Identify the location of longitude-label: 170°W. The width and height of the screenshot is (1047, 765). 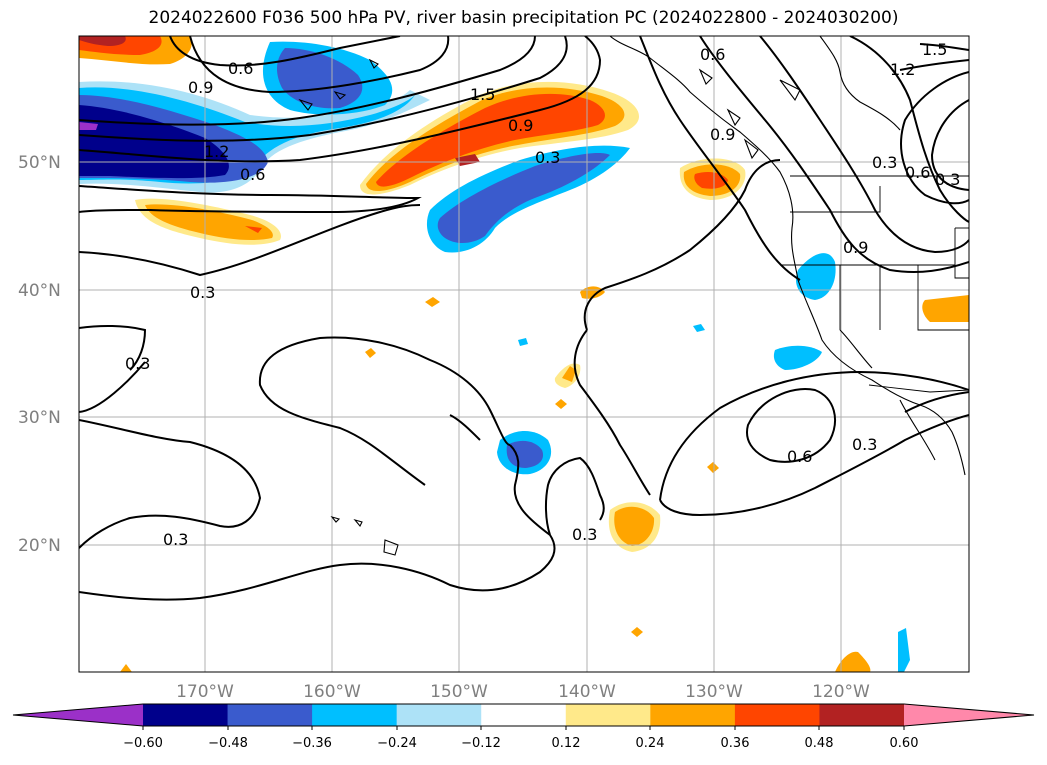
(205, 692).